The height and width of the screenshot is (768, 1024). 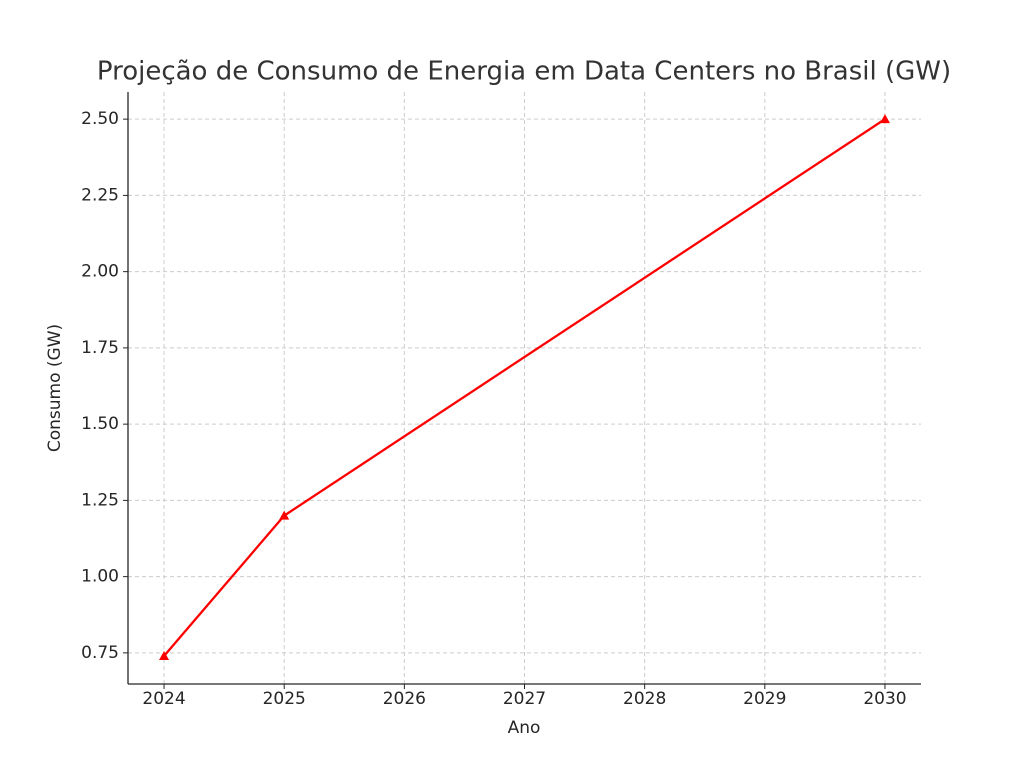 What do you see at coordinates (644, 699) in the screenshot?
I see `x-tick-label: 2028` at bounding box center [644, 699].